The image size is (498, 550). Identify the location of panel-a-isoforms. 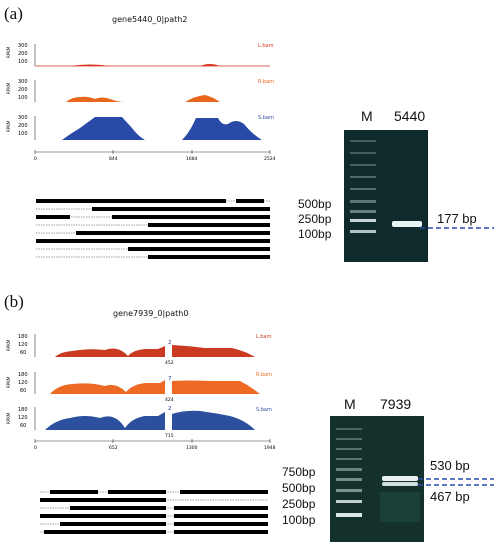
(153, 229).